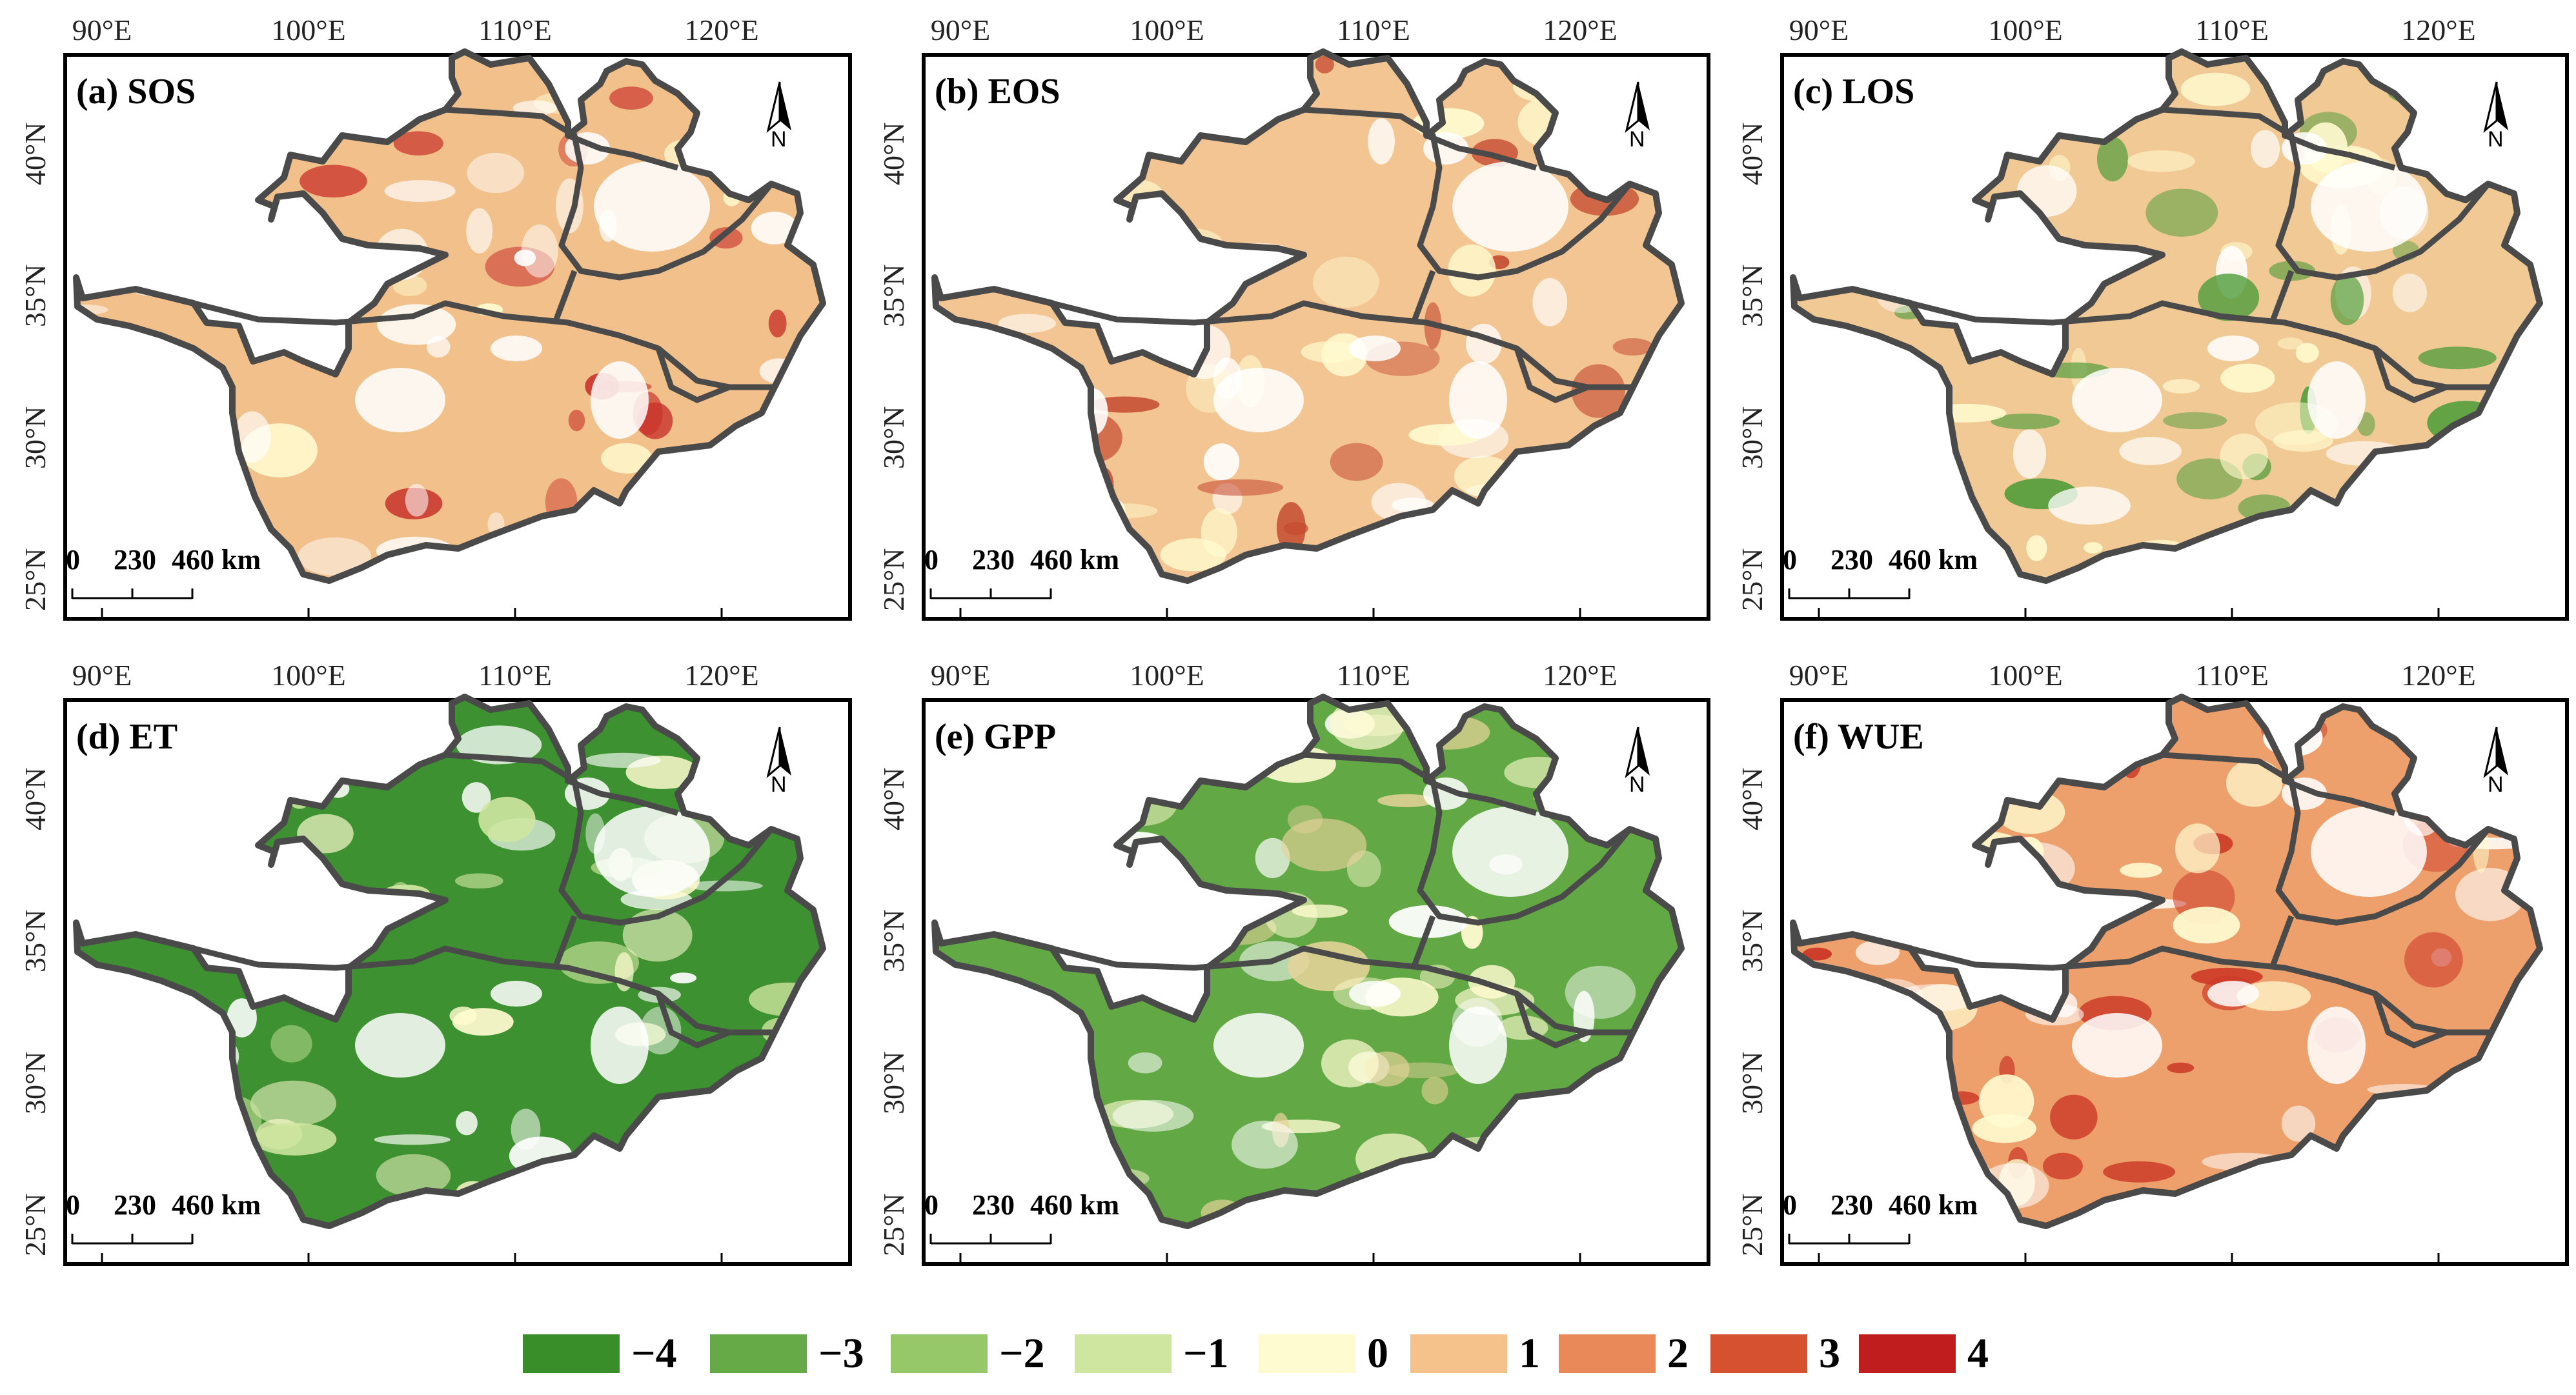 The height and width of the screenshot is (1395, 2576). Describe the element at coordinates (1849, 593) in the screenshot. I see `scale-bar` at that location.